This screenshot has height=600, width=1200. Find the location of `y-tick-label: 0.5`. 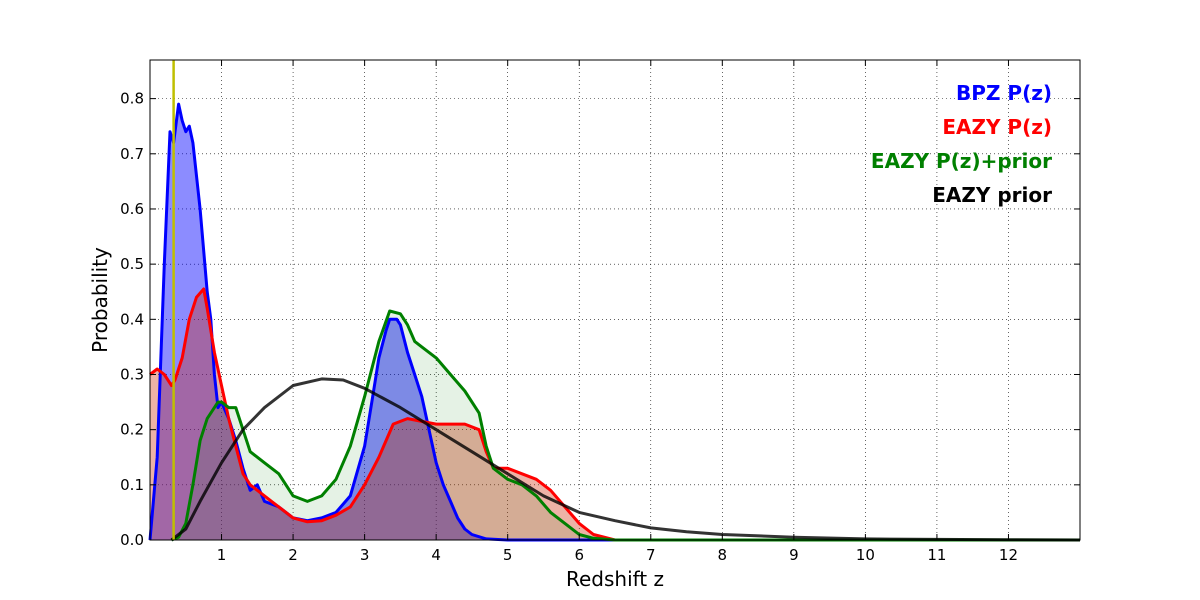

y-tick-label: 0.5 is located at coordinates (132, 264).